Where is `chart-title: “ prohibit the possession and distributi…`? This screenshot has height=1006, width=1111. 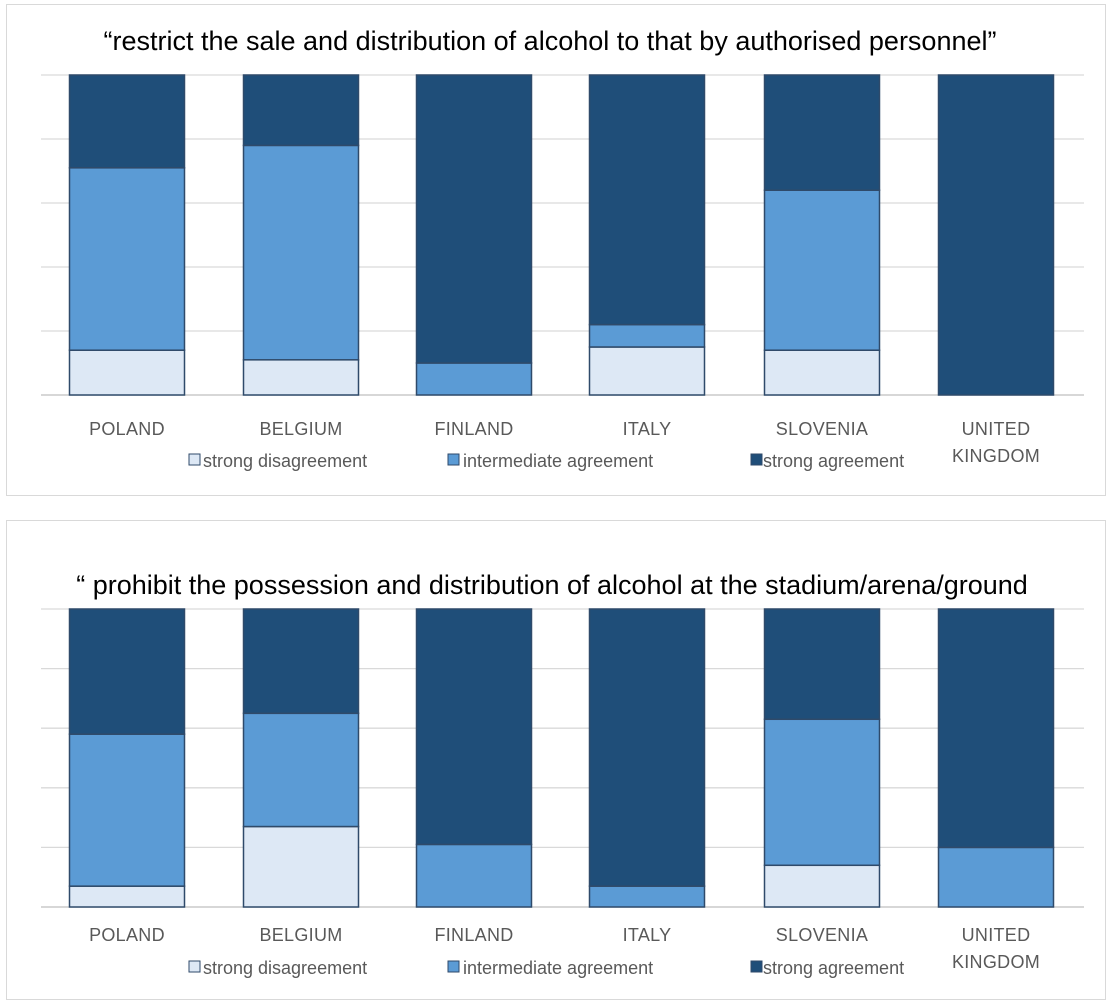
chart-title: “ prohibit the possession and distributi… is located at coordinates (552, 585).